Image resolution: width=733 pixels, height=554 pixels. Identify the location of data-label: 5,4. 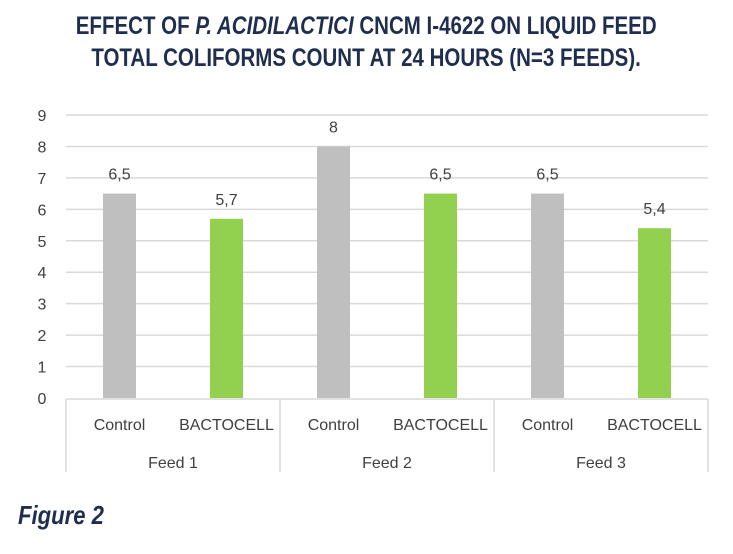
(654, 209).